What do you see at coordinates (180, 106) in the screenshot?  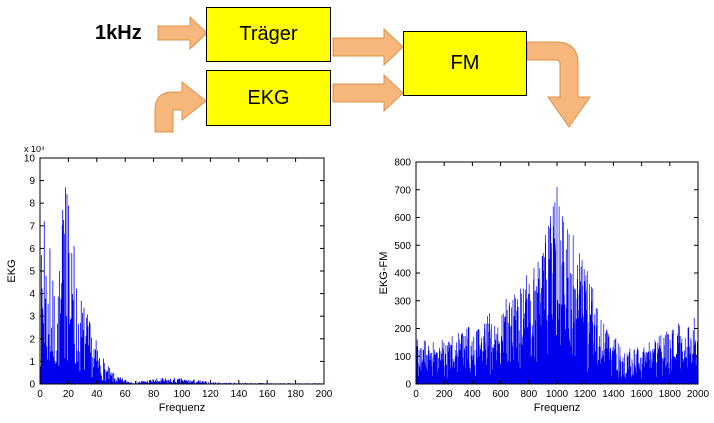 I see `arrow-into-ekg` at bounding box center [180, 106].